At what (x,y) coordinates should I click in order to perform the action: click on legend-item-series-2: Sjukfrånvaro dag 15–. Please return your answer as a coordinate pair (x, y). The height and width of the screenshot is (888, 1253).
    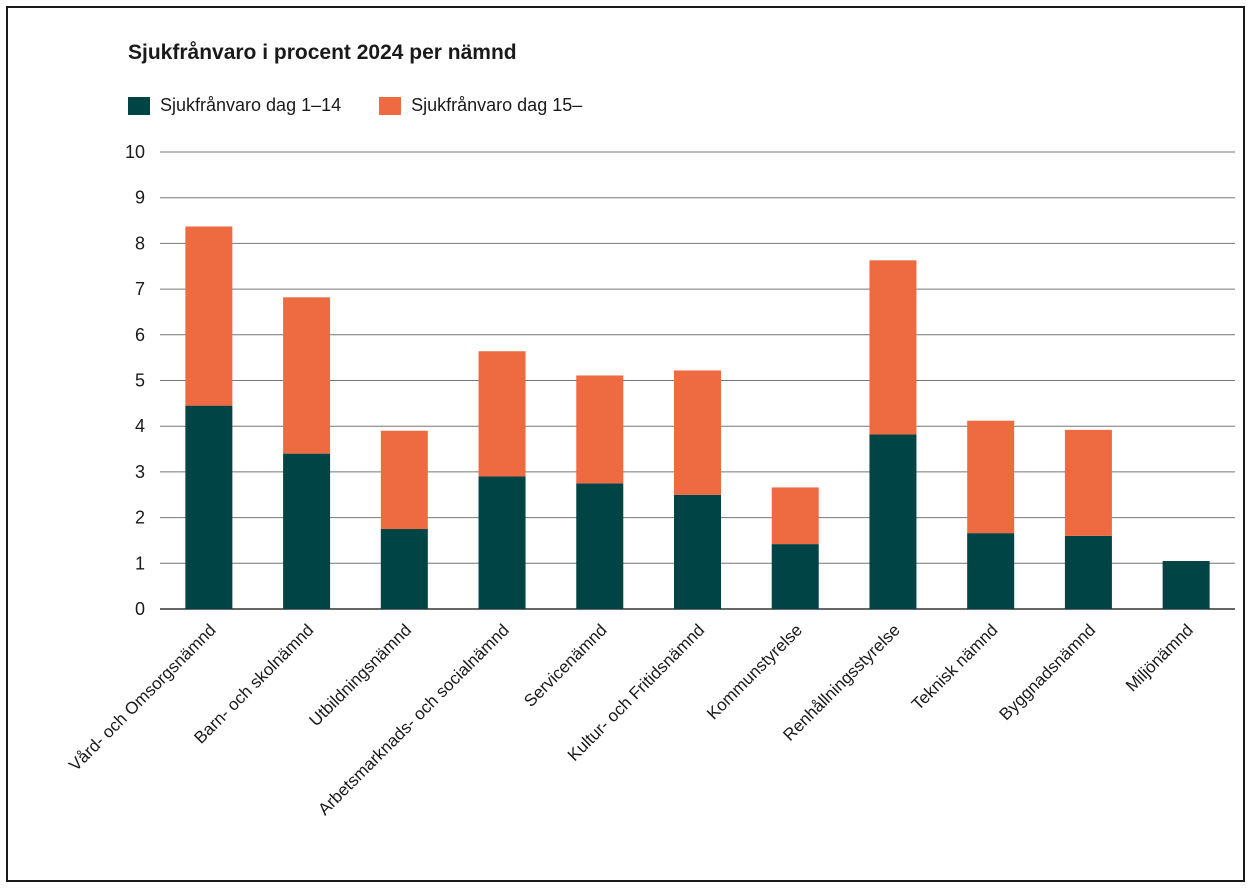
    Looking at the image, I should click on (480, 105).